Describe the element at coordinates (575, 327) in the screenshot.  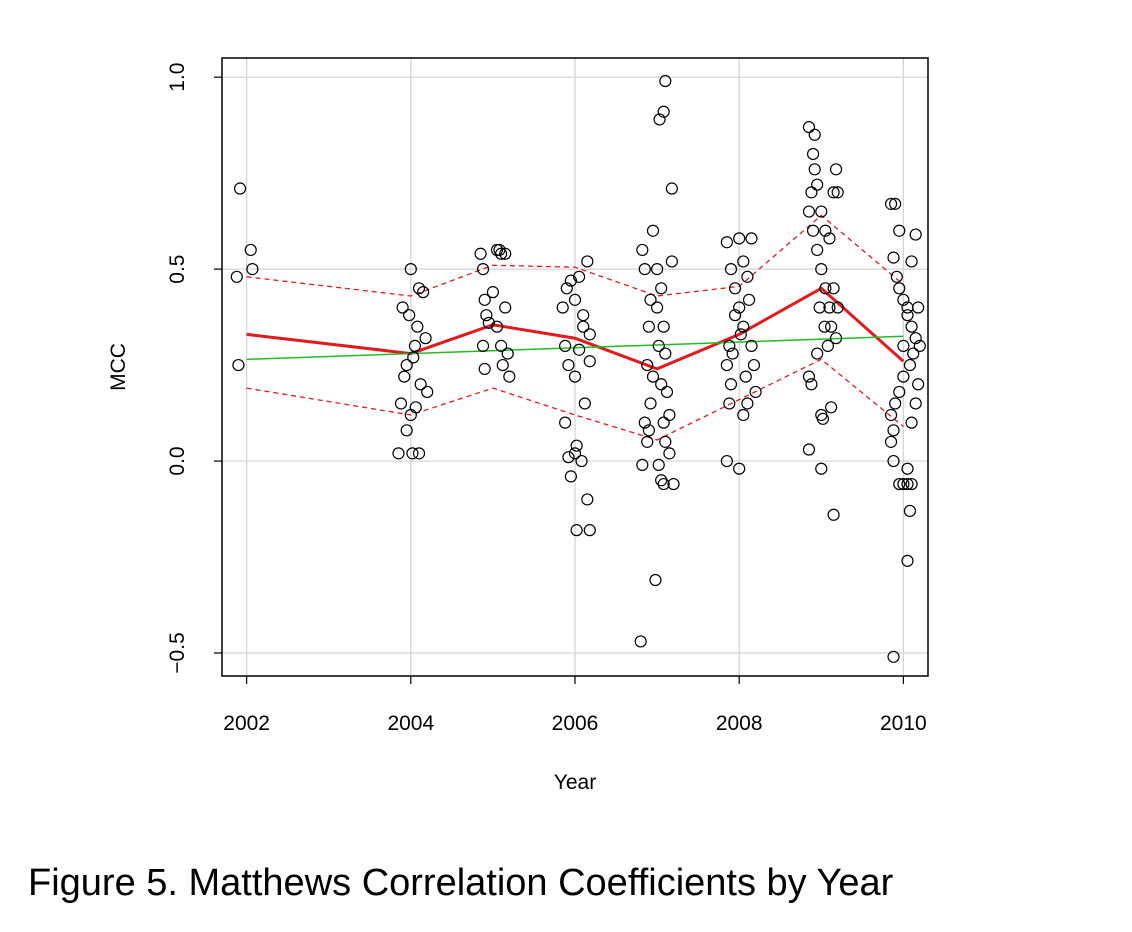
I see `trend-lines` at that location.